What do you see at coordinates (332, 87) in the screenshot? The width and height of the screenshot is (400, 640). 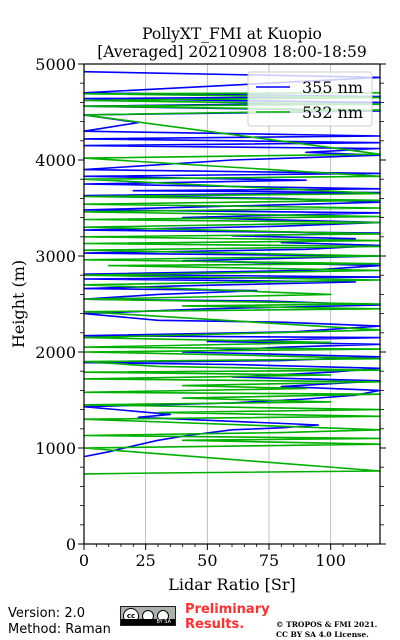 I see `legend-label-355: 355 nm` at bounding box center [332, 87].